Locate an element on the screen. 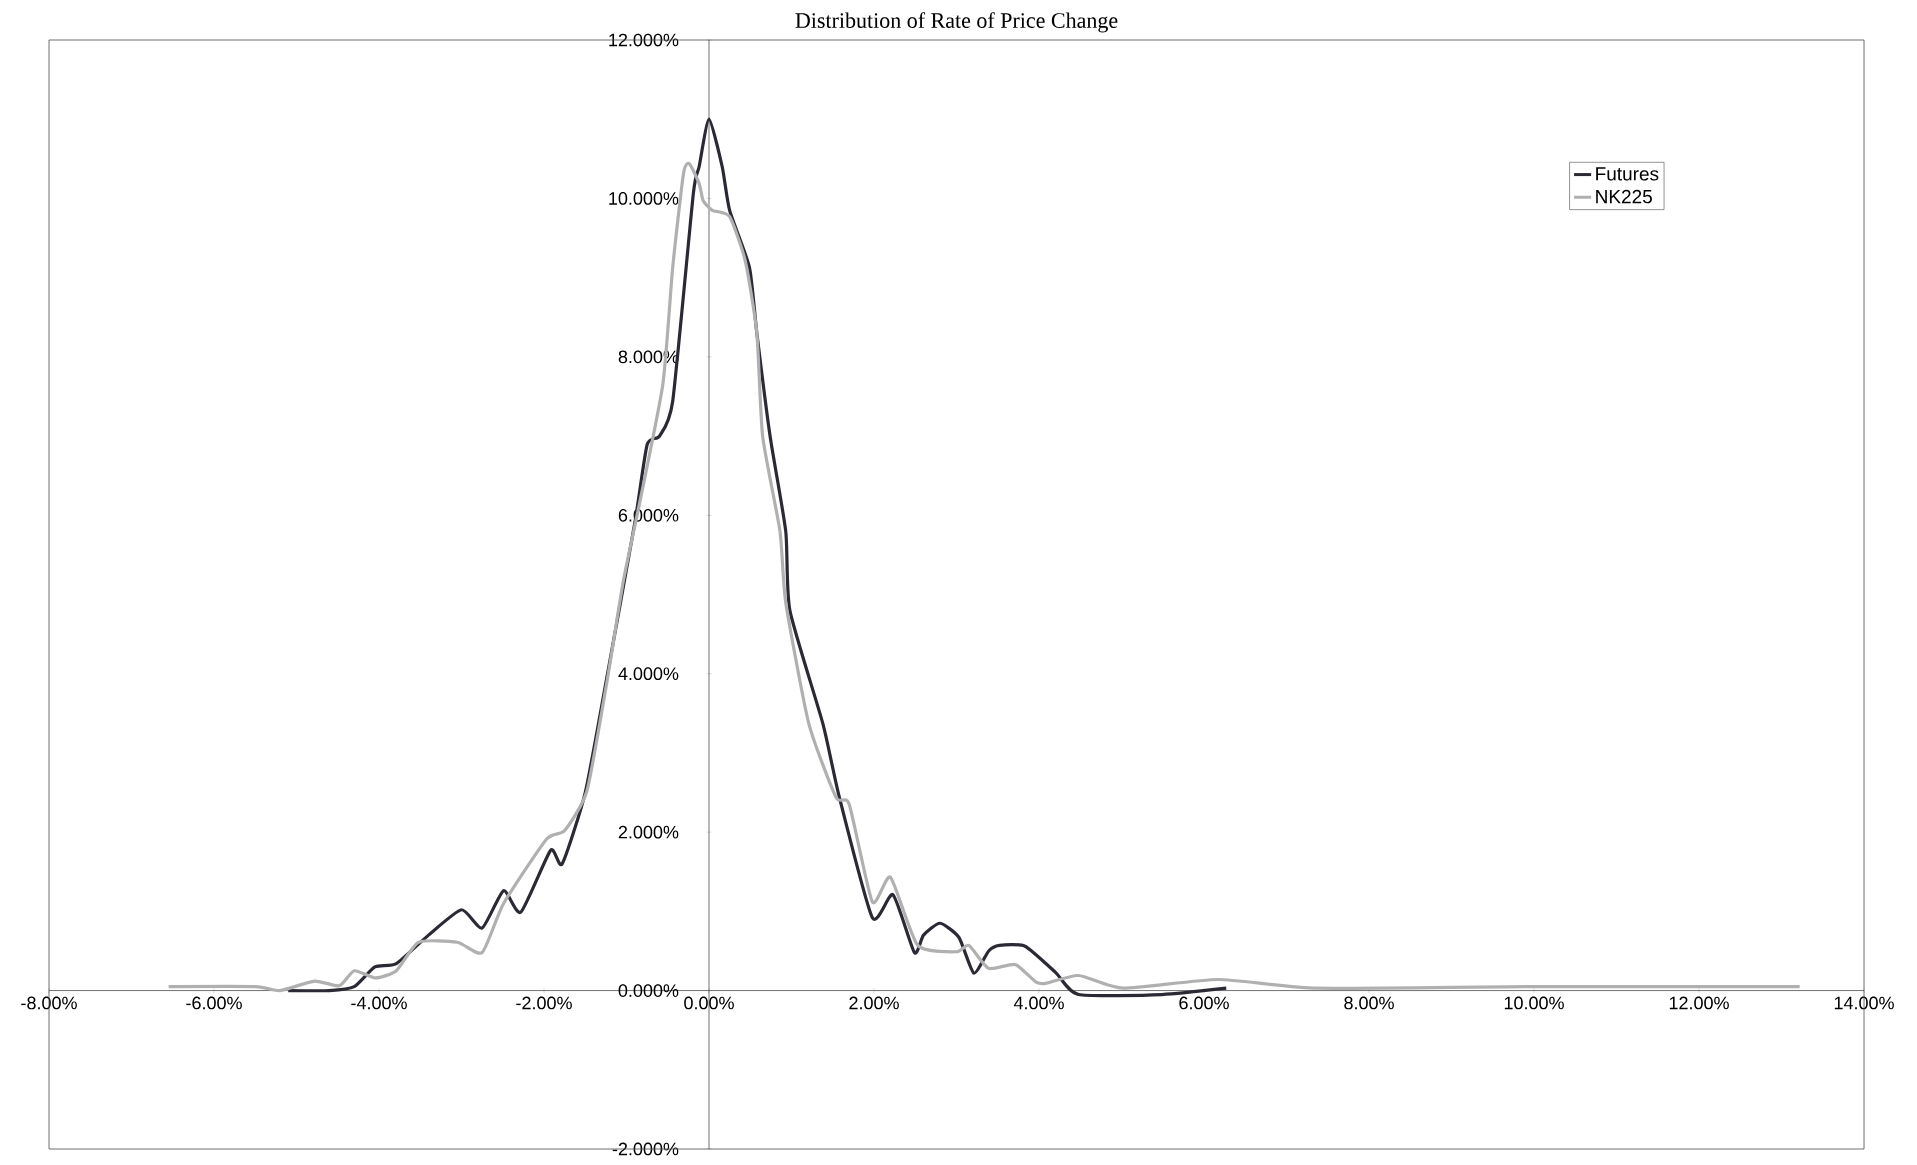 Image resolution: width=1917 pixels, height=1165 pixels. y-tick-label: 10.000% is located at coordinates (644, 198).